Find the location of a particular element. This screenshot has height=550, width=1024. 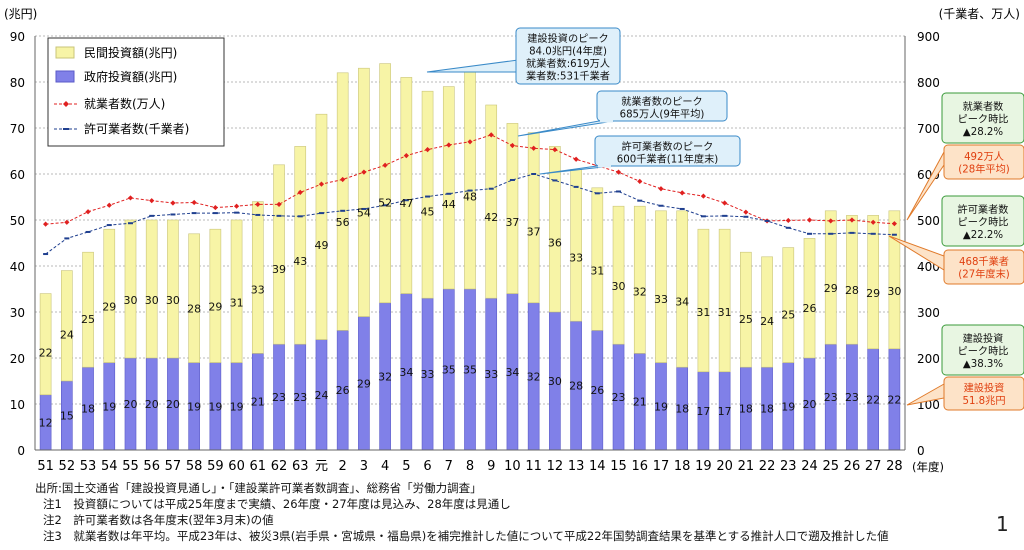

left-tick-label: 70 is located at coordinates (17, 129).